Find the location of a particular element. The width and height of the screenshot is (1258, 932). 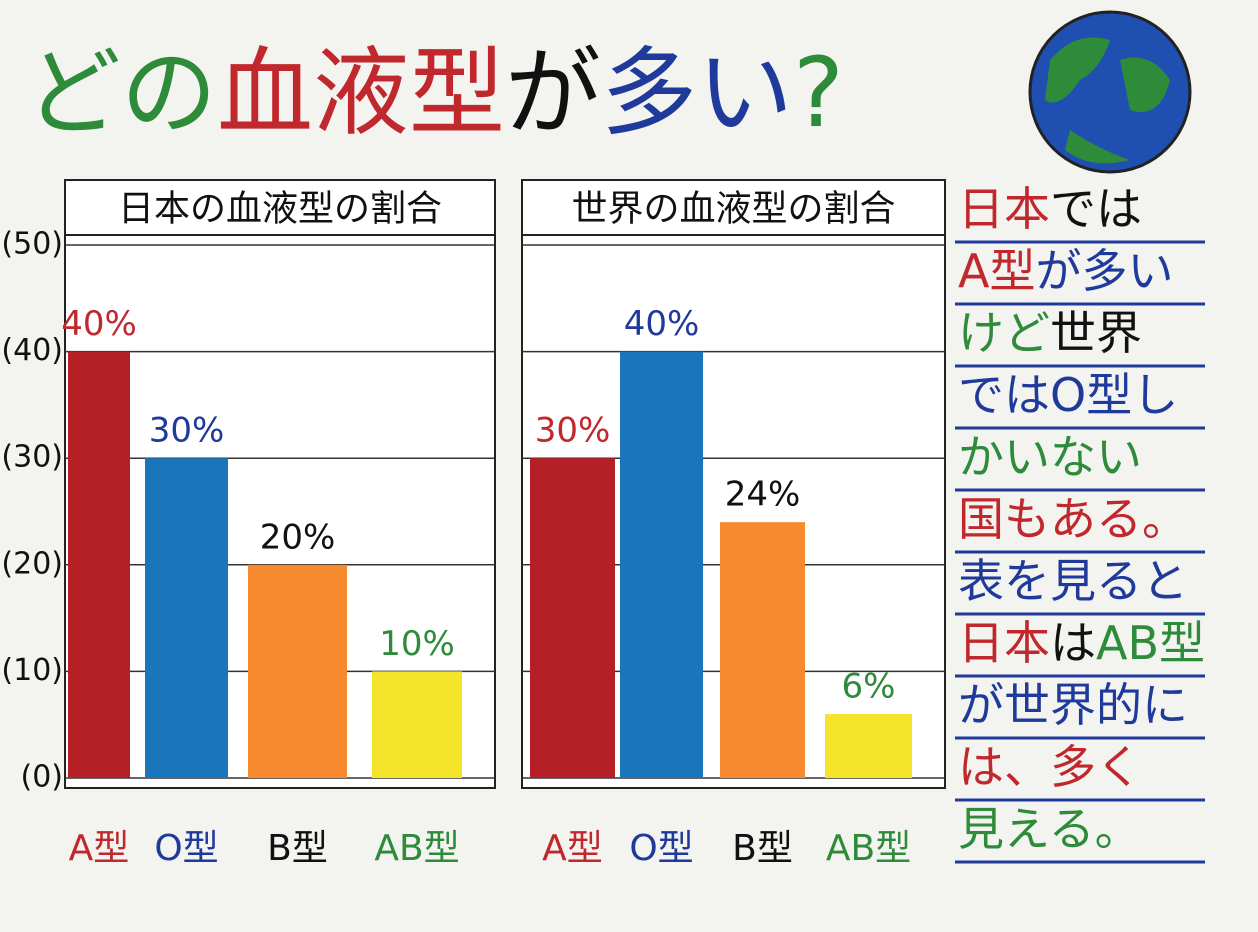

title-segment: どの is located at coordinates (121, 93).